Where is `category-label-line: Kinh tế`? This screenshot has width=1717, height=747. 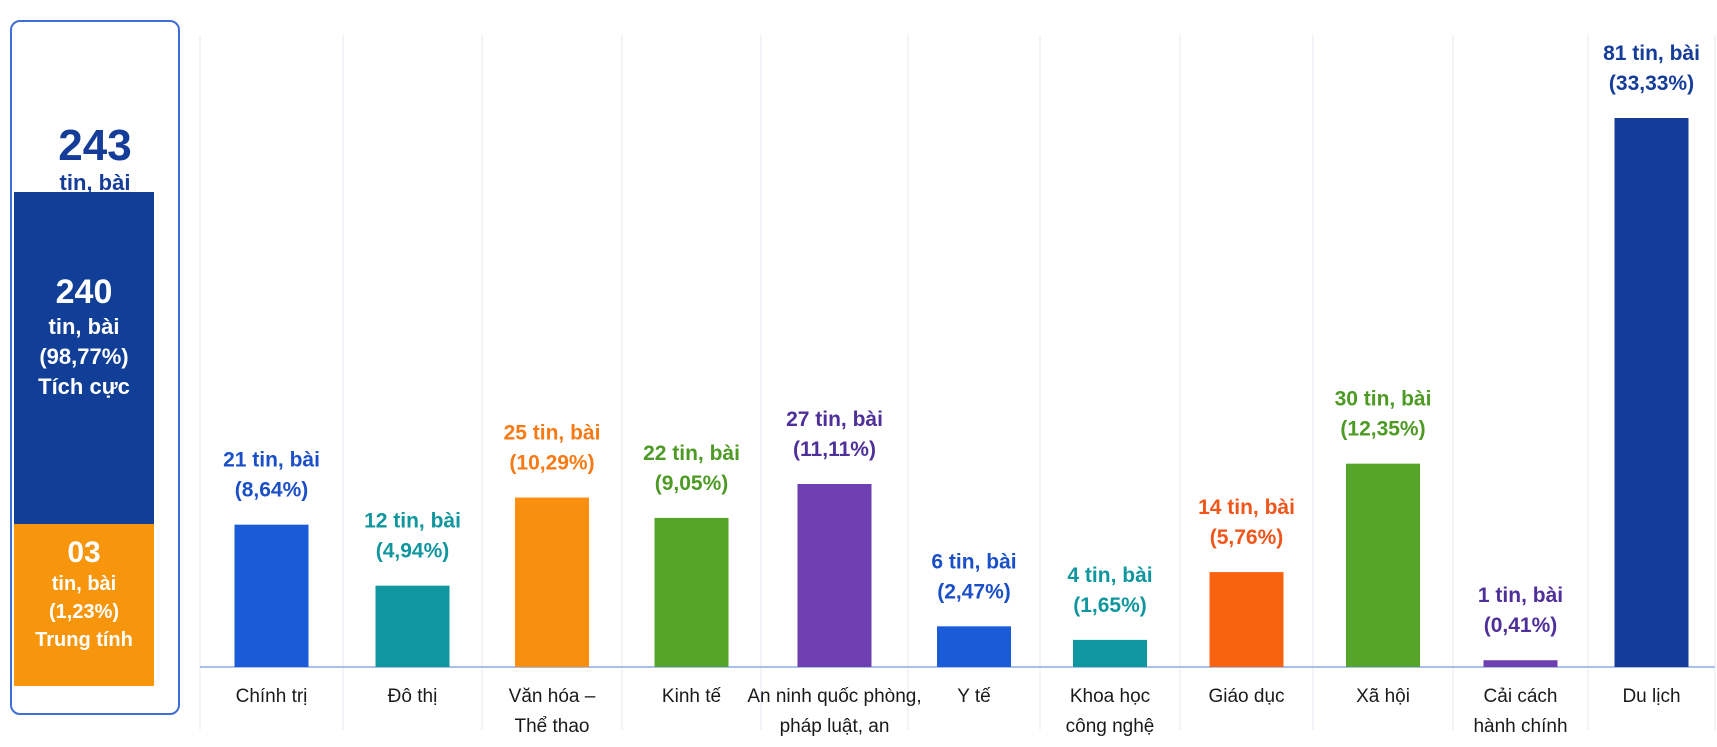
category-label-line: Kinh tế is located at coordinates (692, 696).